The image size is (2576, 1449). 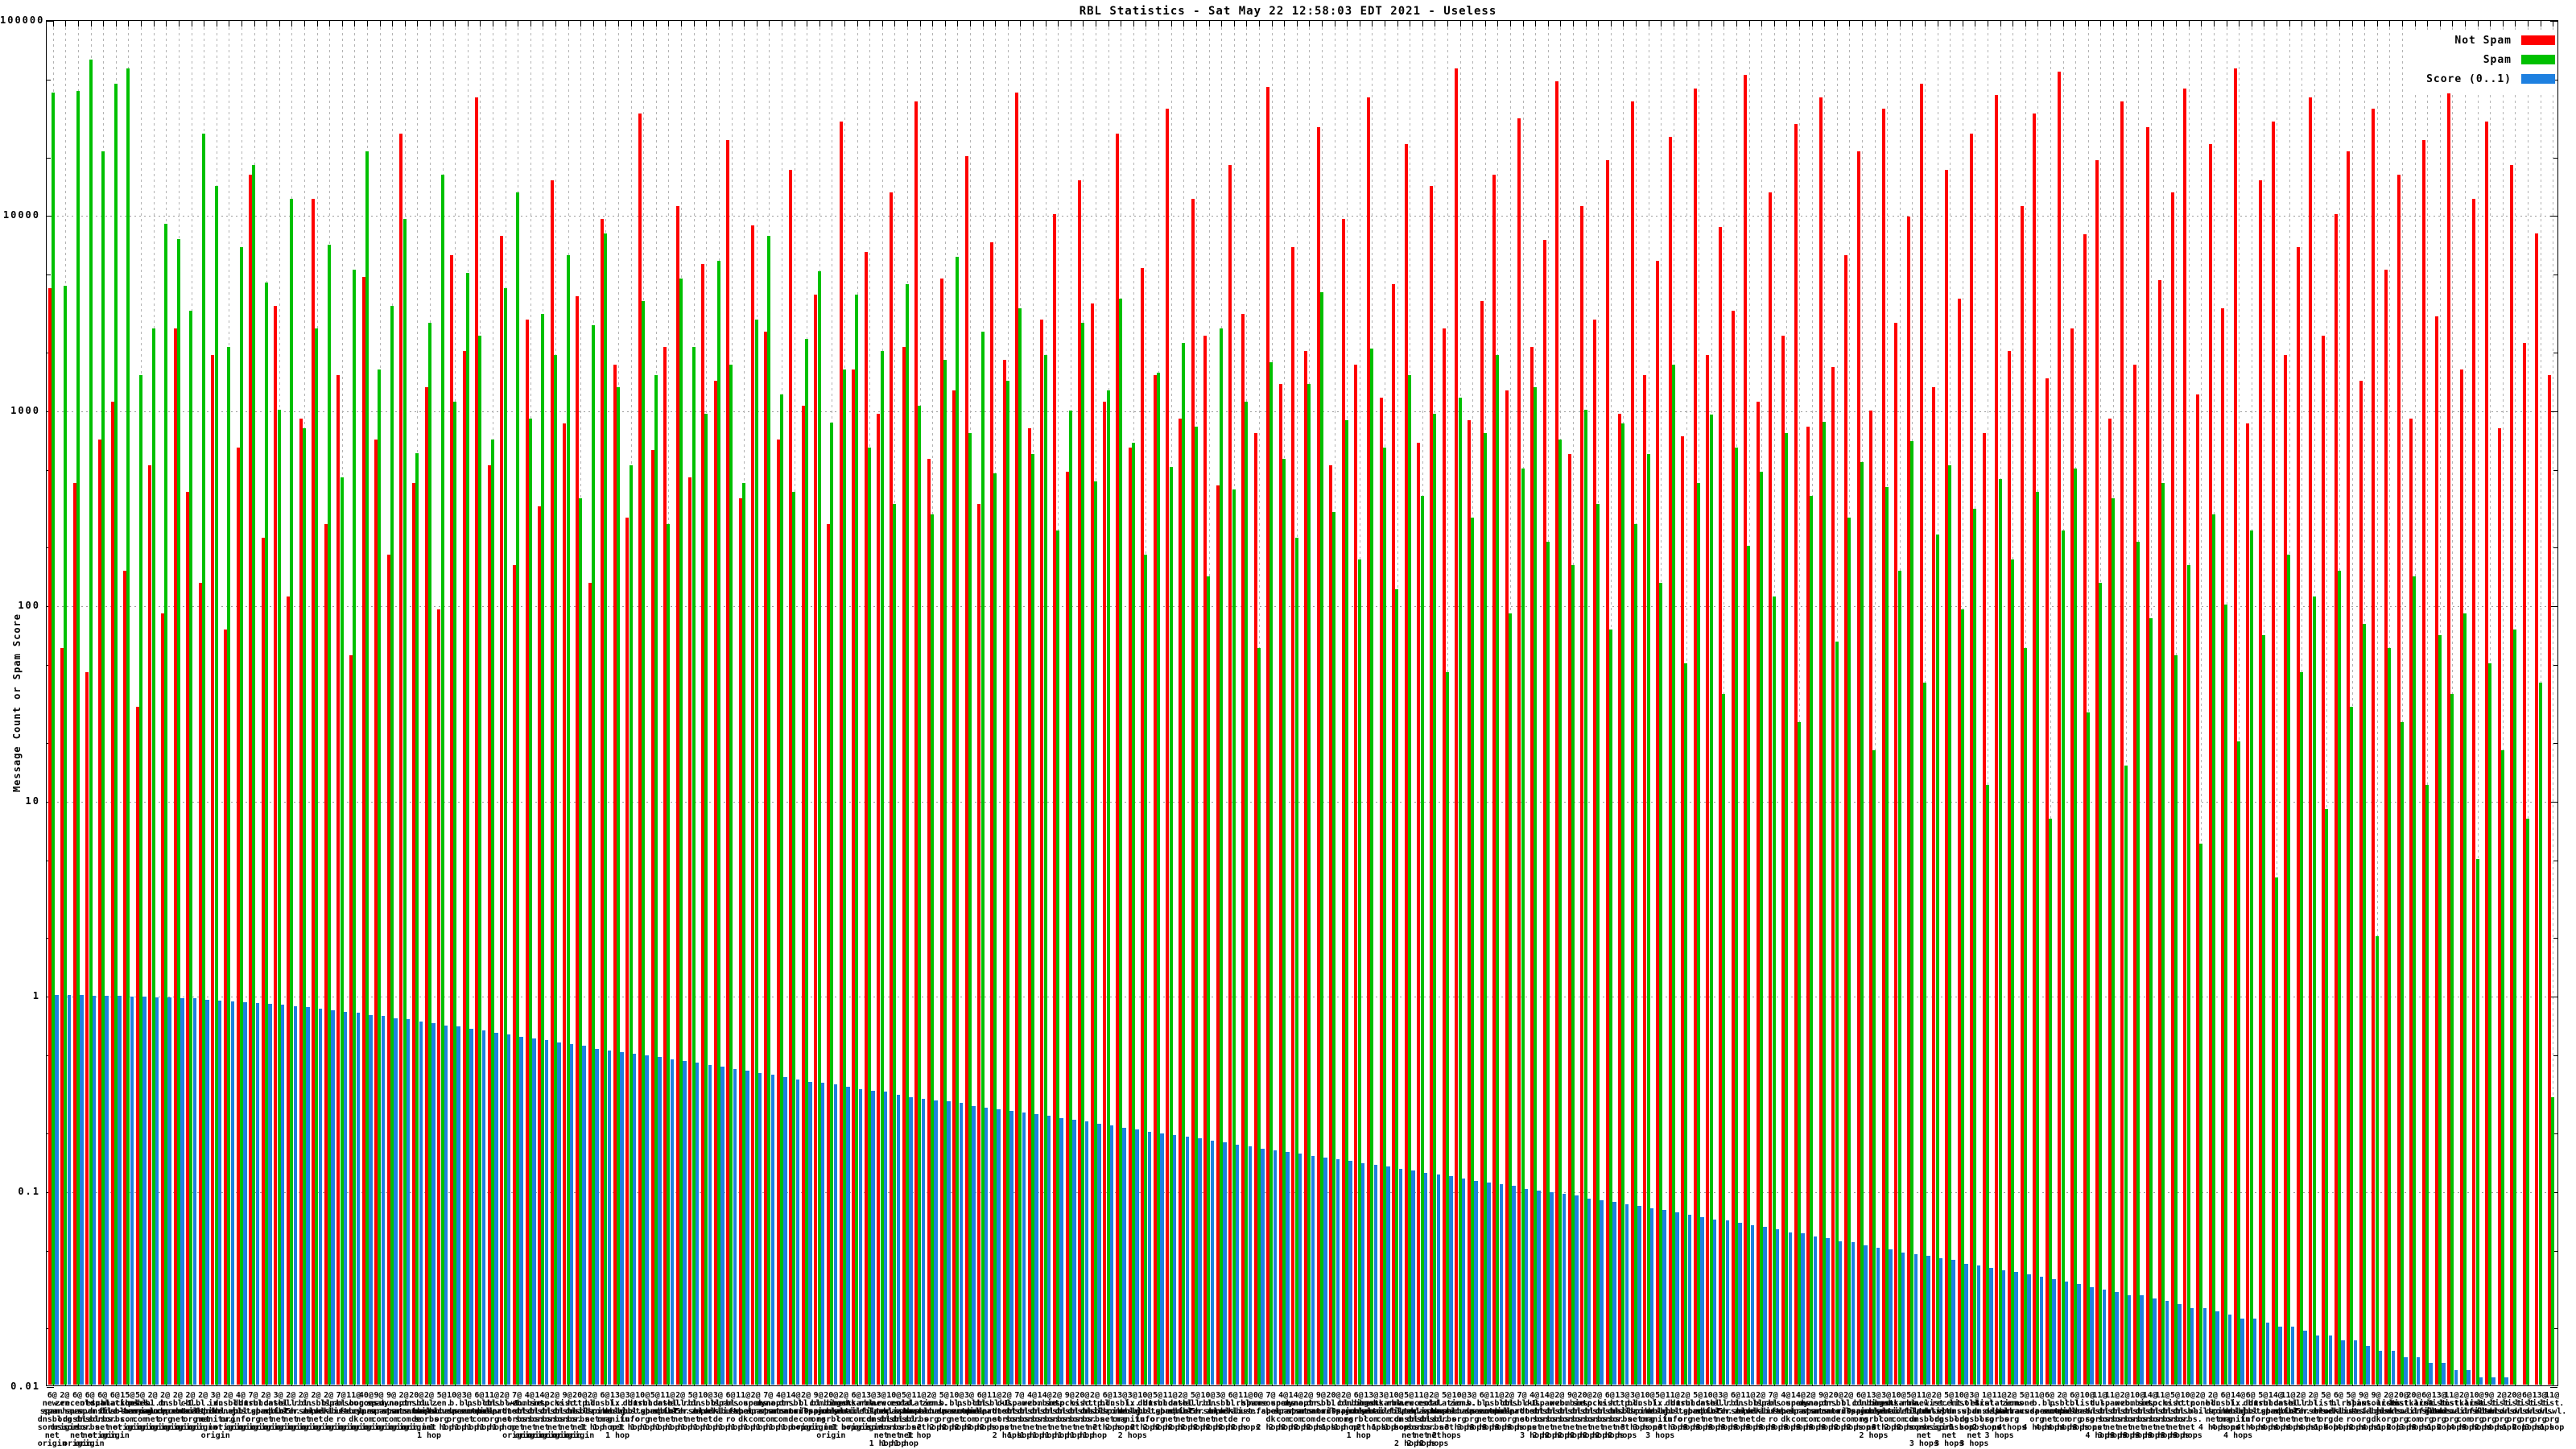 I want to click on x-category-label: spam., so click(x=1434, y=1411).